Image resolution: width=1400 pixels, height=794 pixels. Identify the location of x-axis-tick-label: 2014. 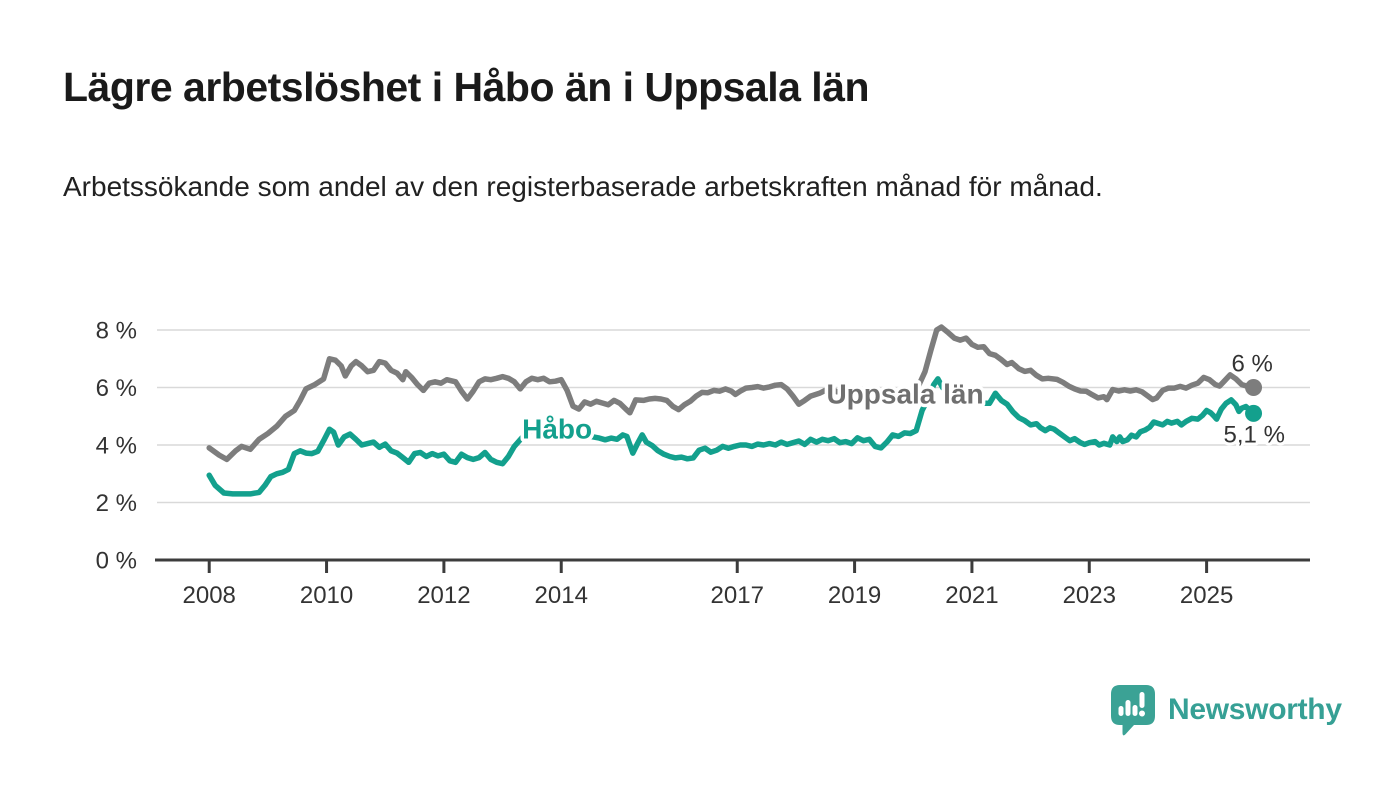
(561, 595).